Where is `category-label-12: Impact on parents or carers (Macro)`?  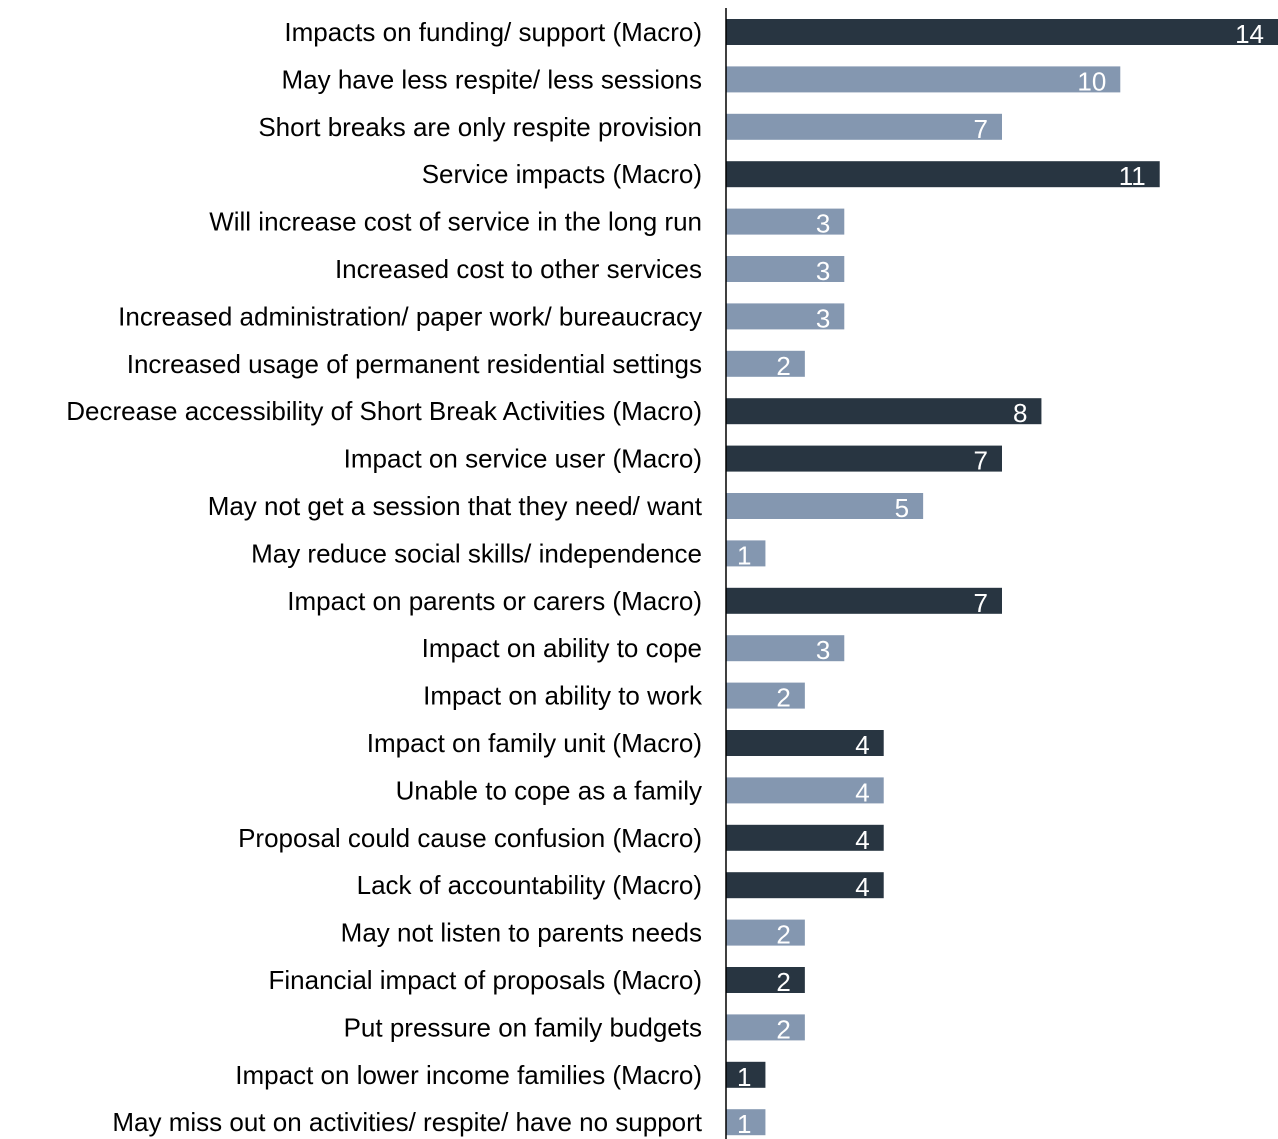 category-label-12: Impact on parents or carers (Macro) is located at coordinates (494, 601).